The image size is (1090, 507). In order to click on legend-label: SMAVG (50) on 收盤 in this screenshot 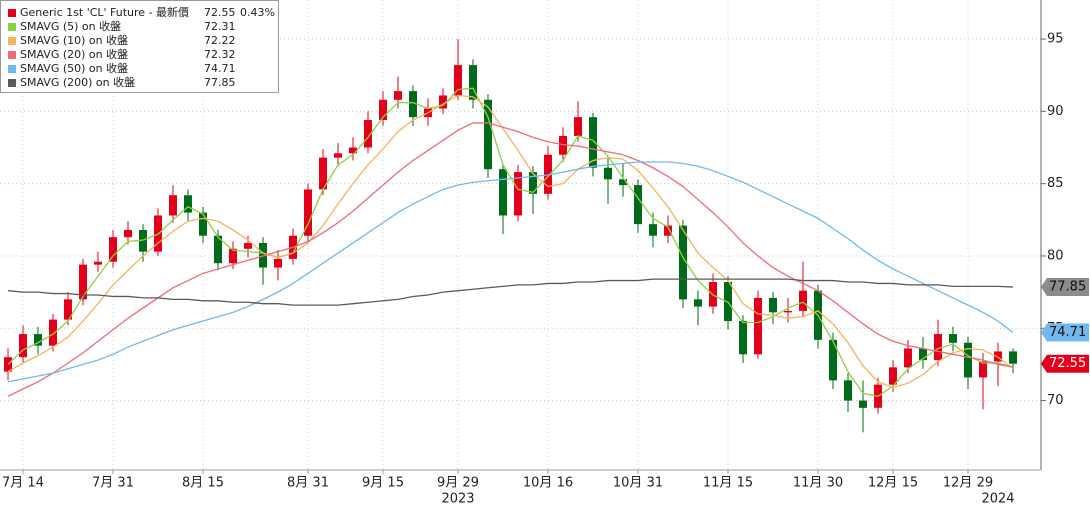, I will do `click(74, 68)`.